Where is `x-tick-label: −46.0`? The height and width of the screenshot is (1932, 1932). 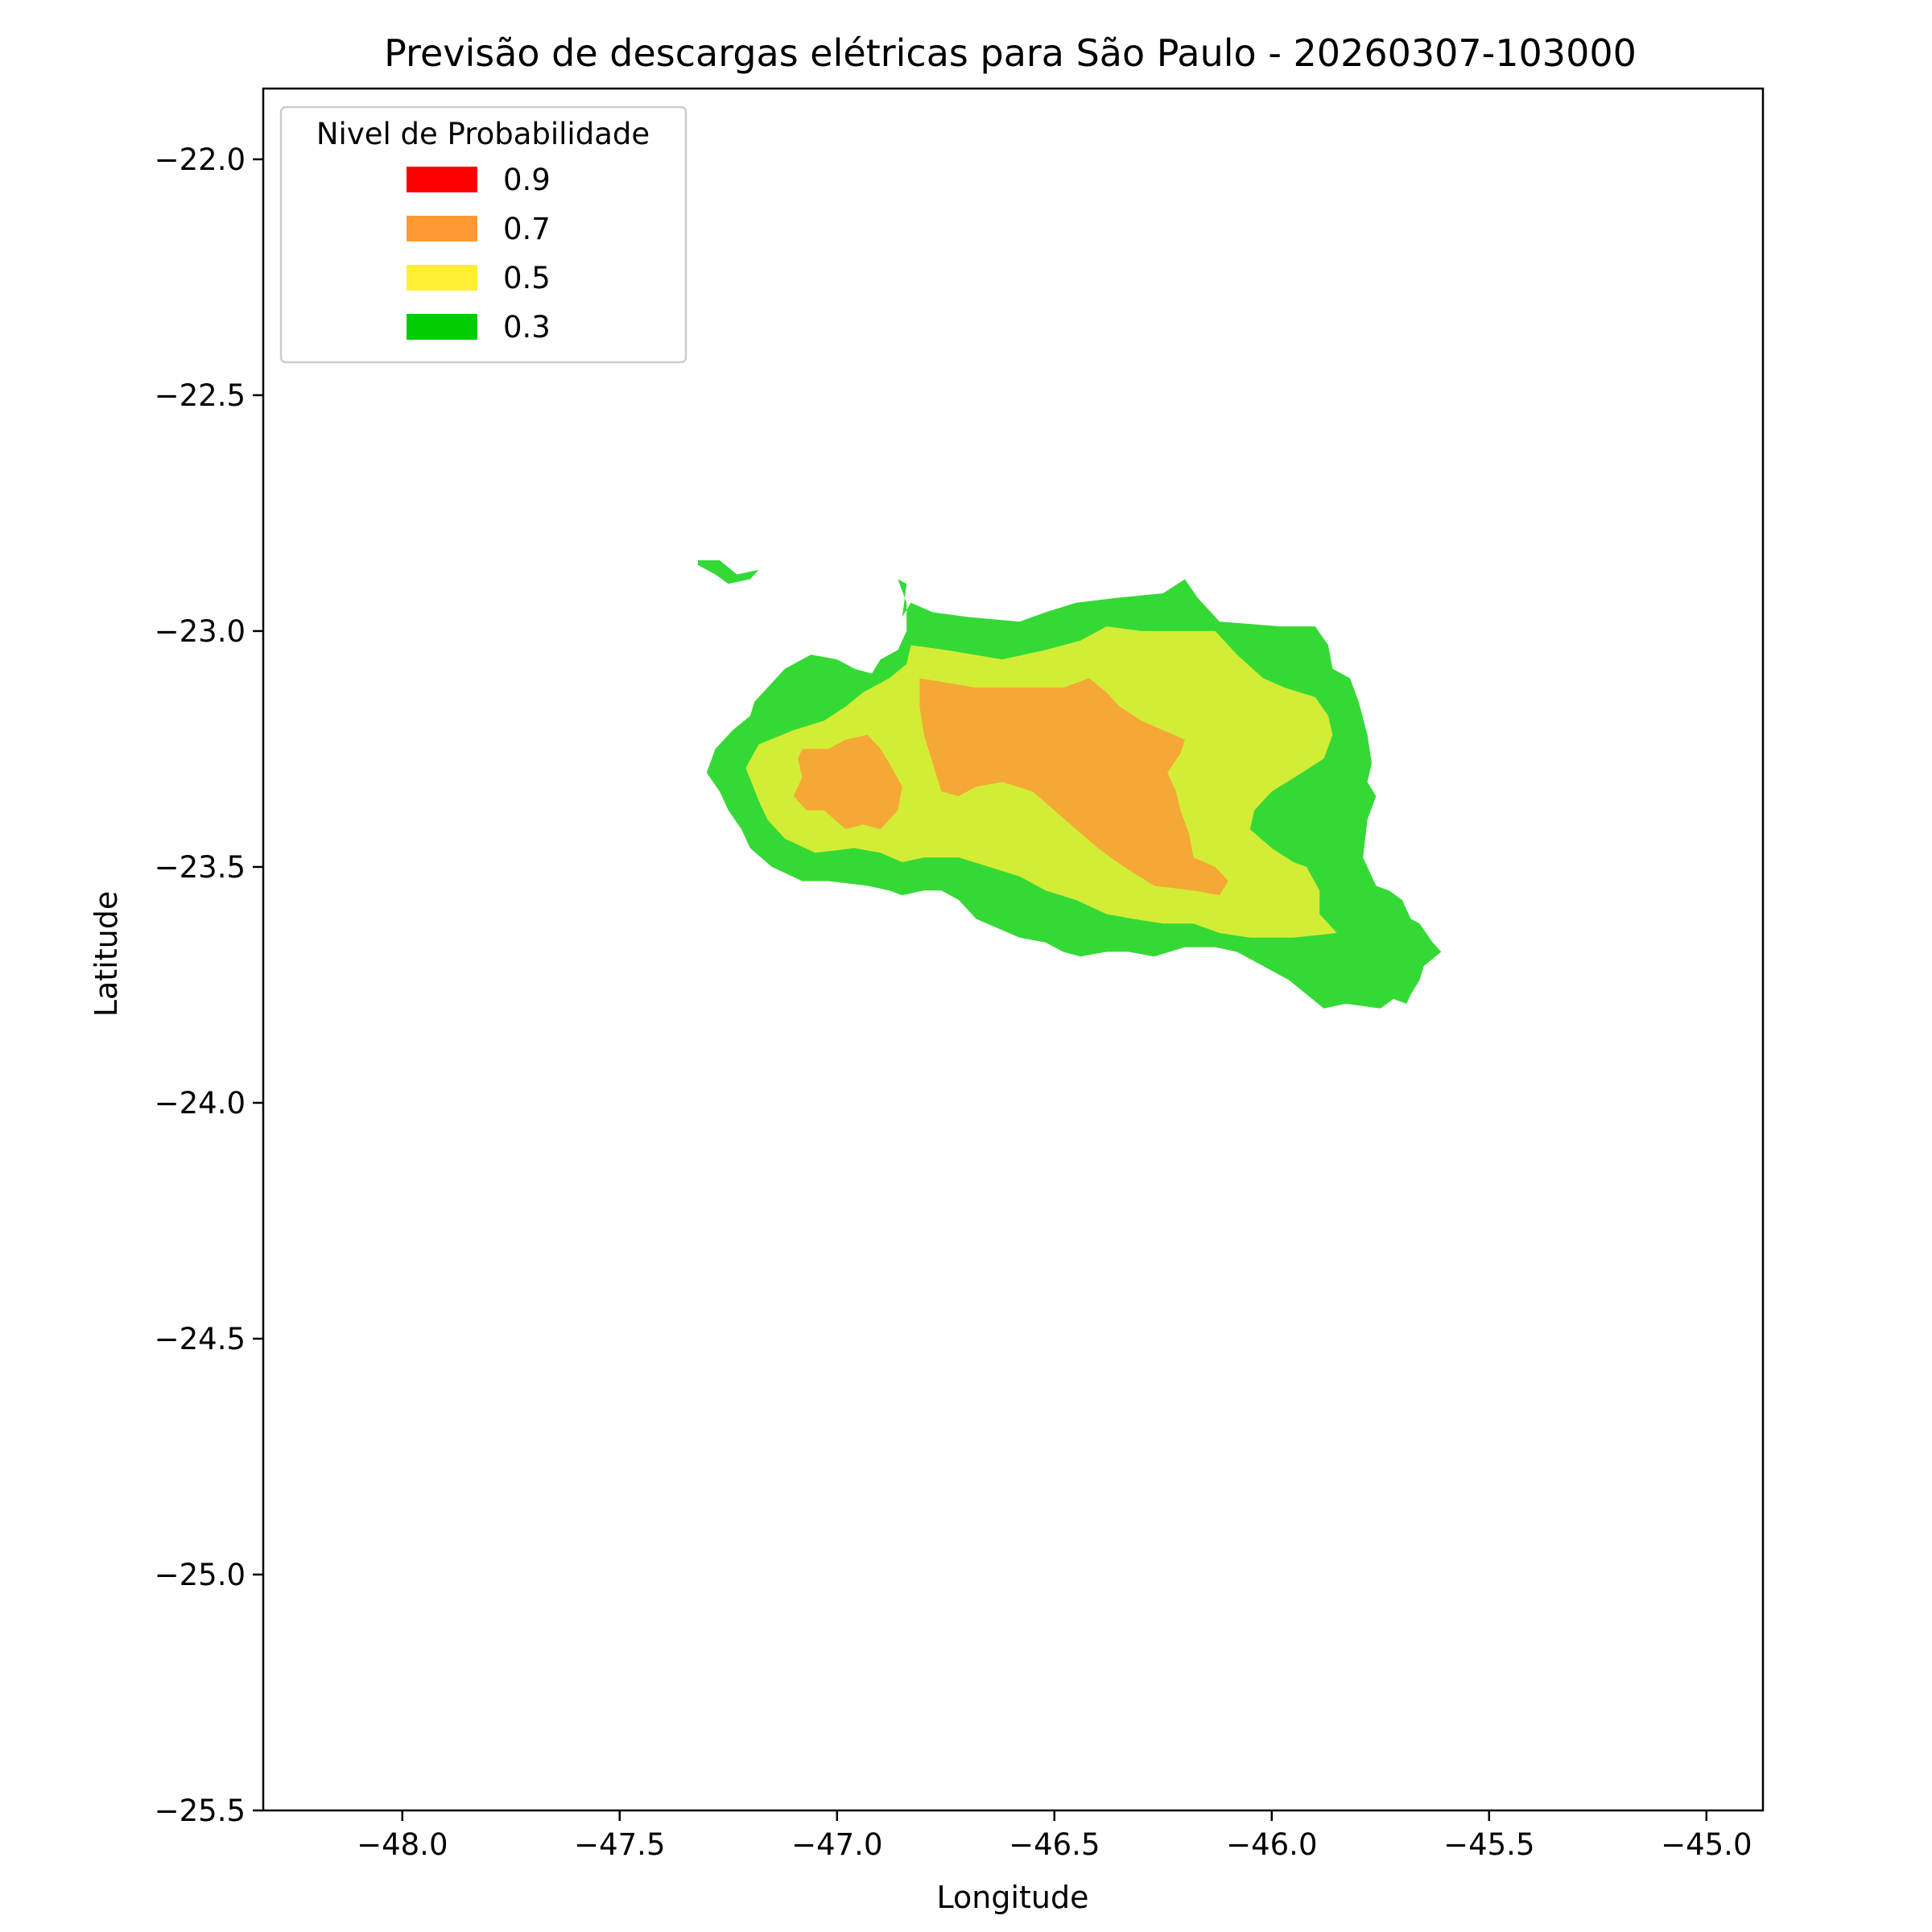 x-tick-label: −46.0 is located at coordinates (1271, 1845).